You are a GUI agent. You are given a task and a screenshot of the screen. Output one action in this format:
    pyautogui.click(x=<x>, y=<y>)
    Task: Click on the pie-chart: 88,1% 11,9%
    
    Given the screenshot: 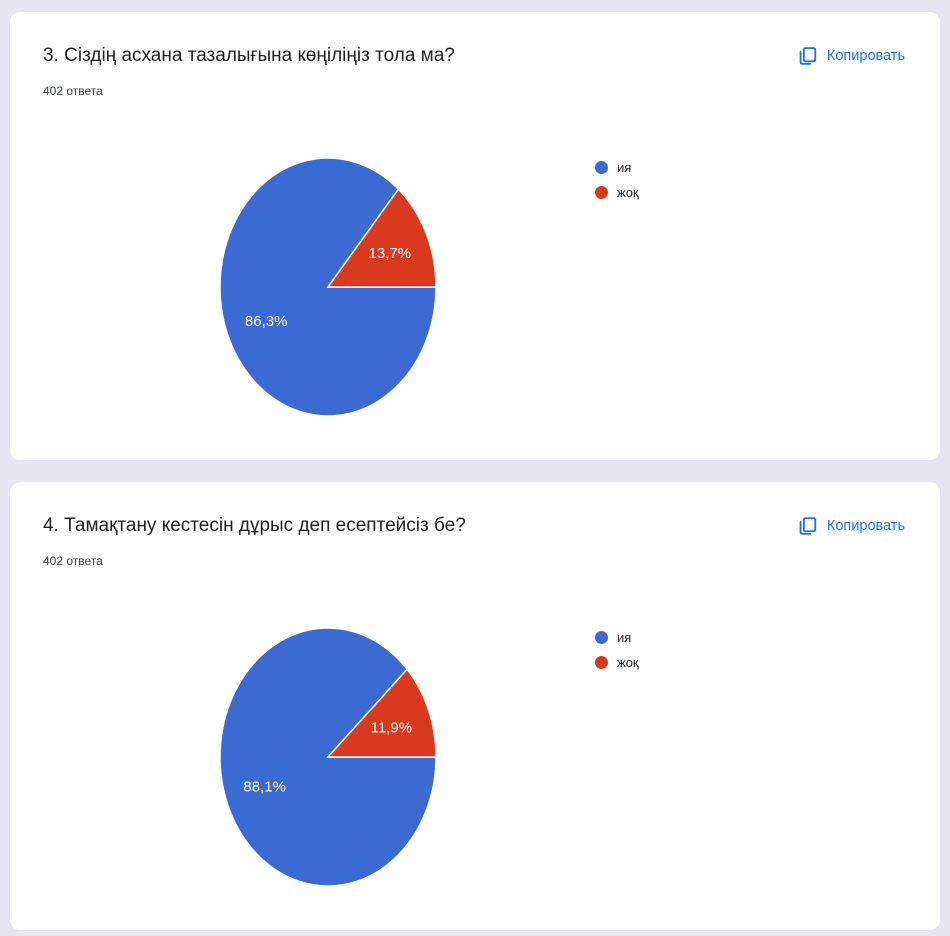 What is the action you would take?
    pyautogui.click(x=328, y=757)
    